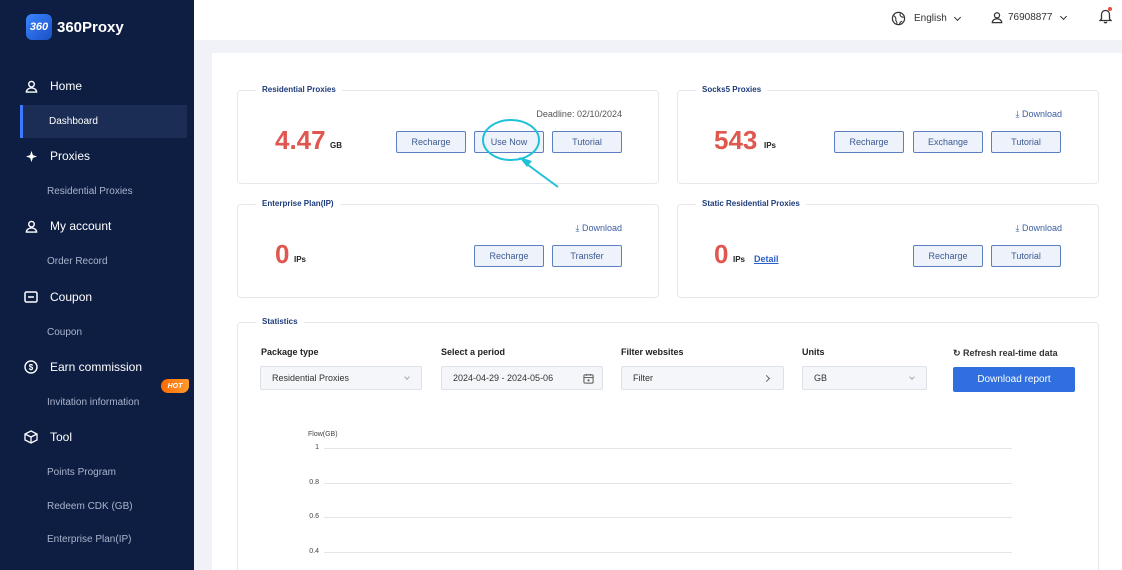 Image resolution: width=1122 pixels, height=570 pixels. Describe the element at coordinates (736, 140) in the screenshot. I see `socks5-balance: 543` at that location.